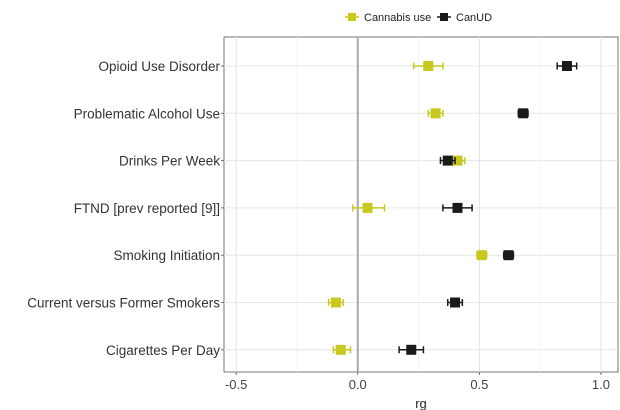 The width and height of the screenshot is (620, 410). What do you see at coordinates (397, 18) in the screenshot?
I see `legend-label: Cannabis use` at bounding box center [397, 18].